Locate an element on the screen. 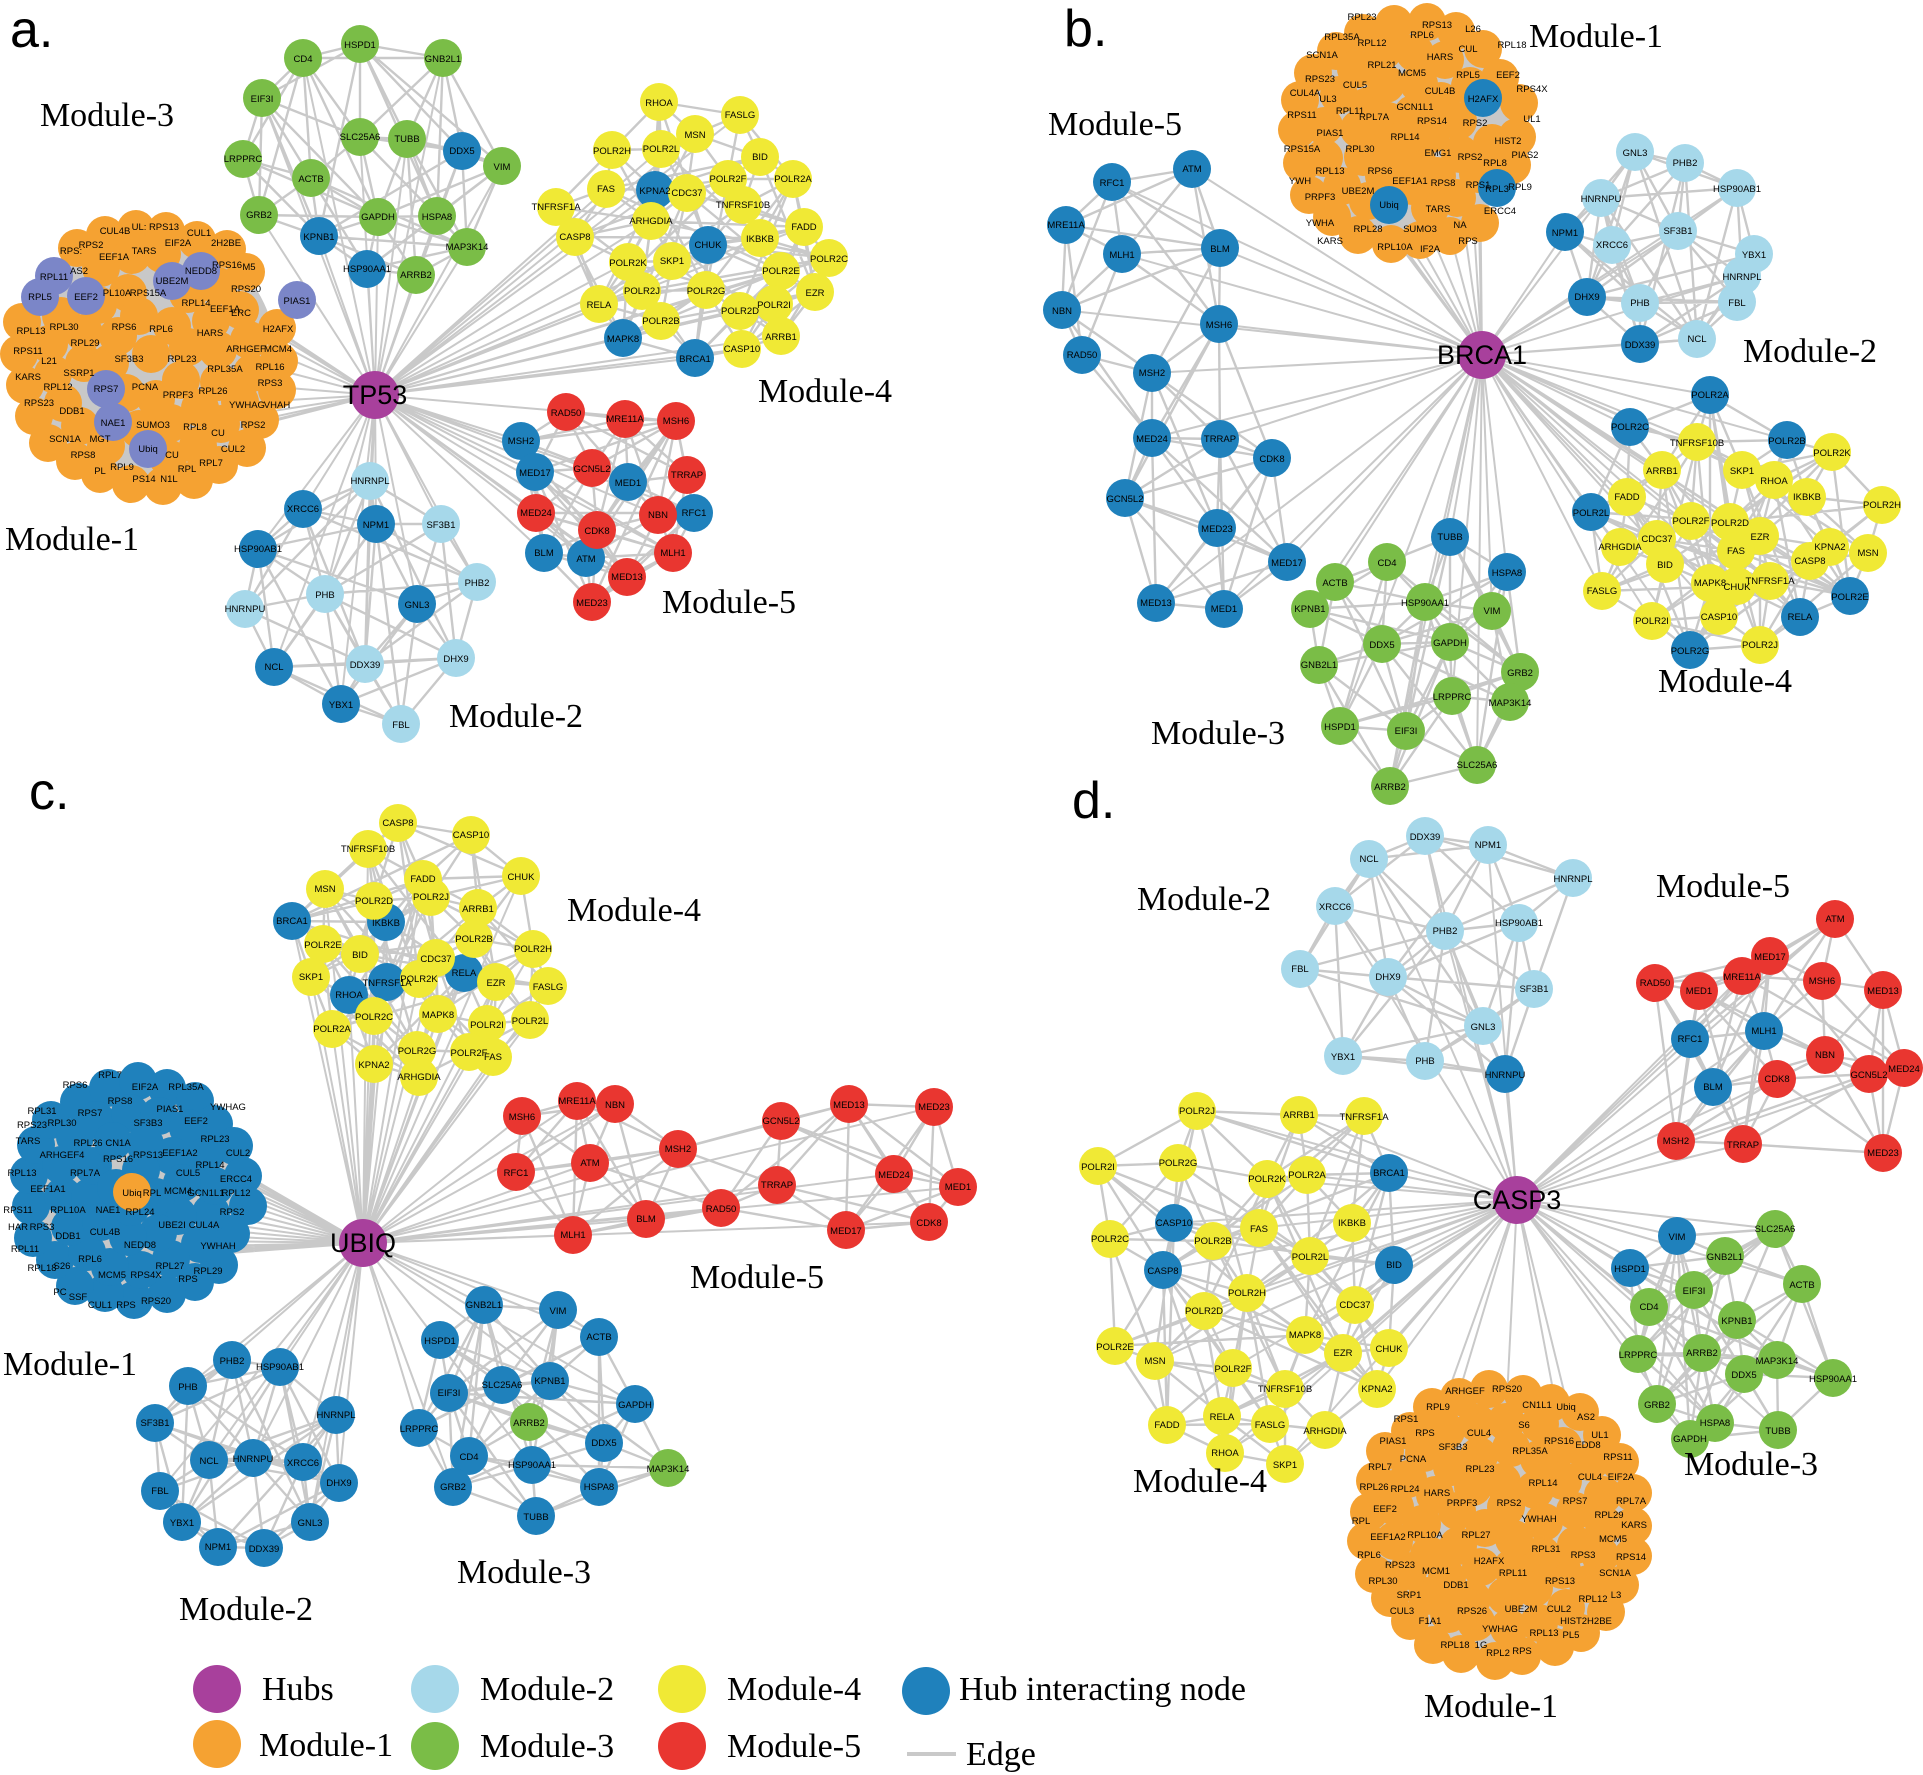 Image resolution: width=1923 pixels, height=1775 pixels. svg-text: Module-4 is located at coordinates (825, 391).